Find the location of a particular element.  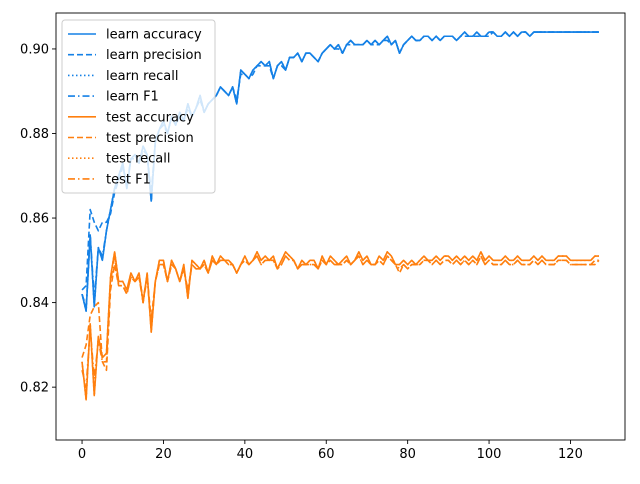

y-tick-label: 0.86 is located at coordinates (34, 219).